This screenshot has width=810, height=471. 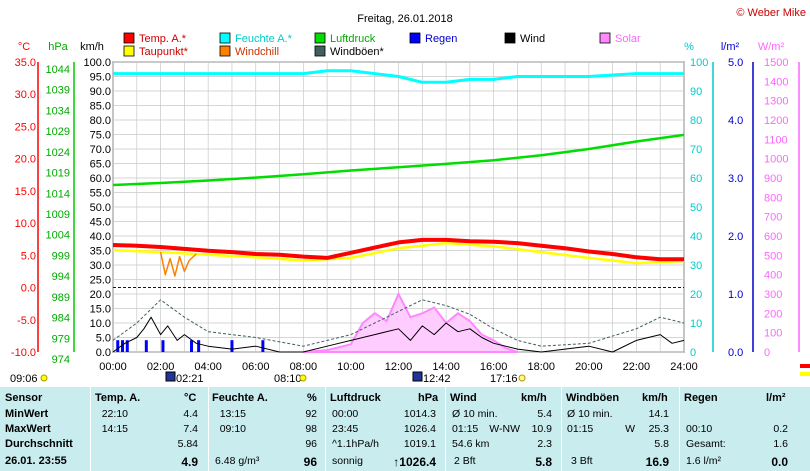 What do you see at coordinates (190, 414) in the screenshot?
I see `stat-cell-temp-v: 4.4` at bounding box center [190, 414].